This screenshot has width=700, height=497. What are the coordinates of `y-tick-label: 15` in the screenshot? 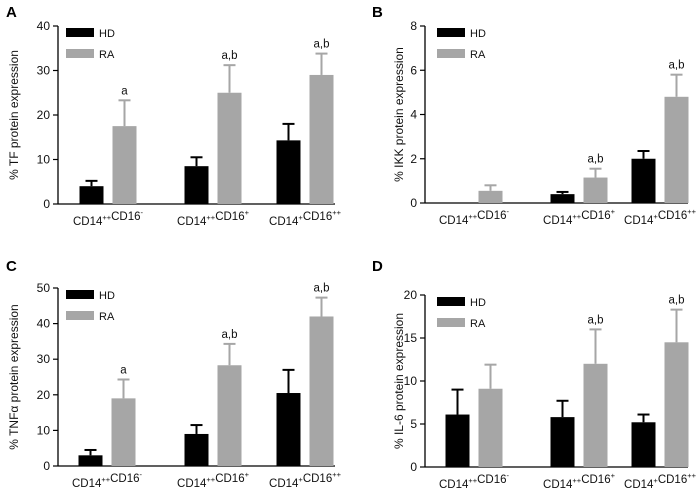 It's located at (411, 338).